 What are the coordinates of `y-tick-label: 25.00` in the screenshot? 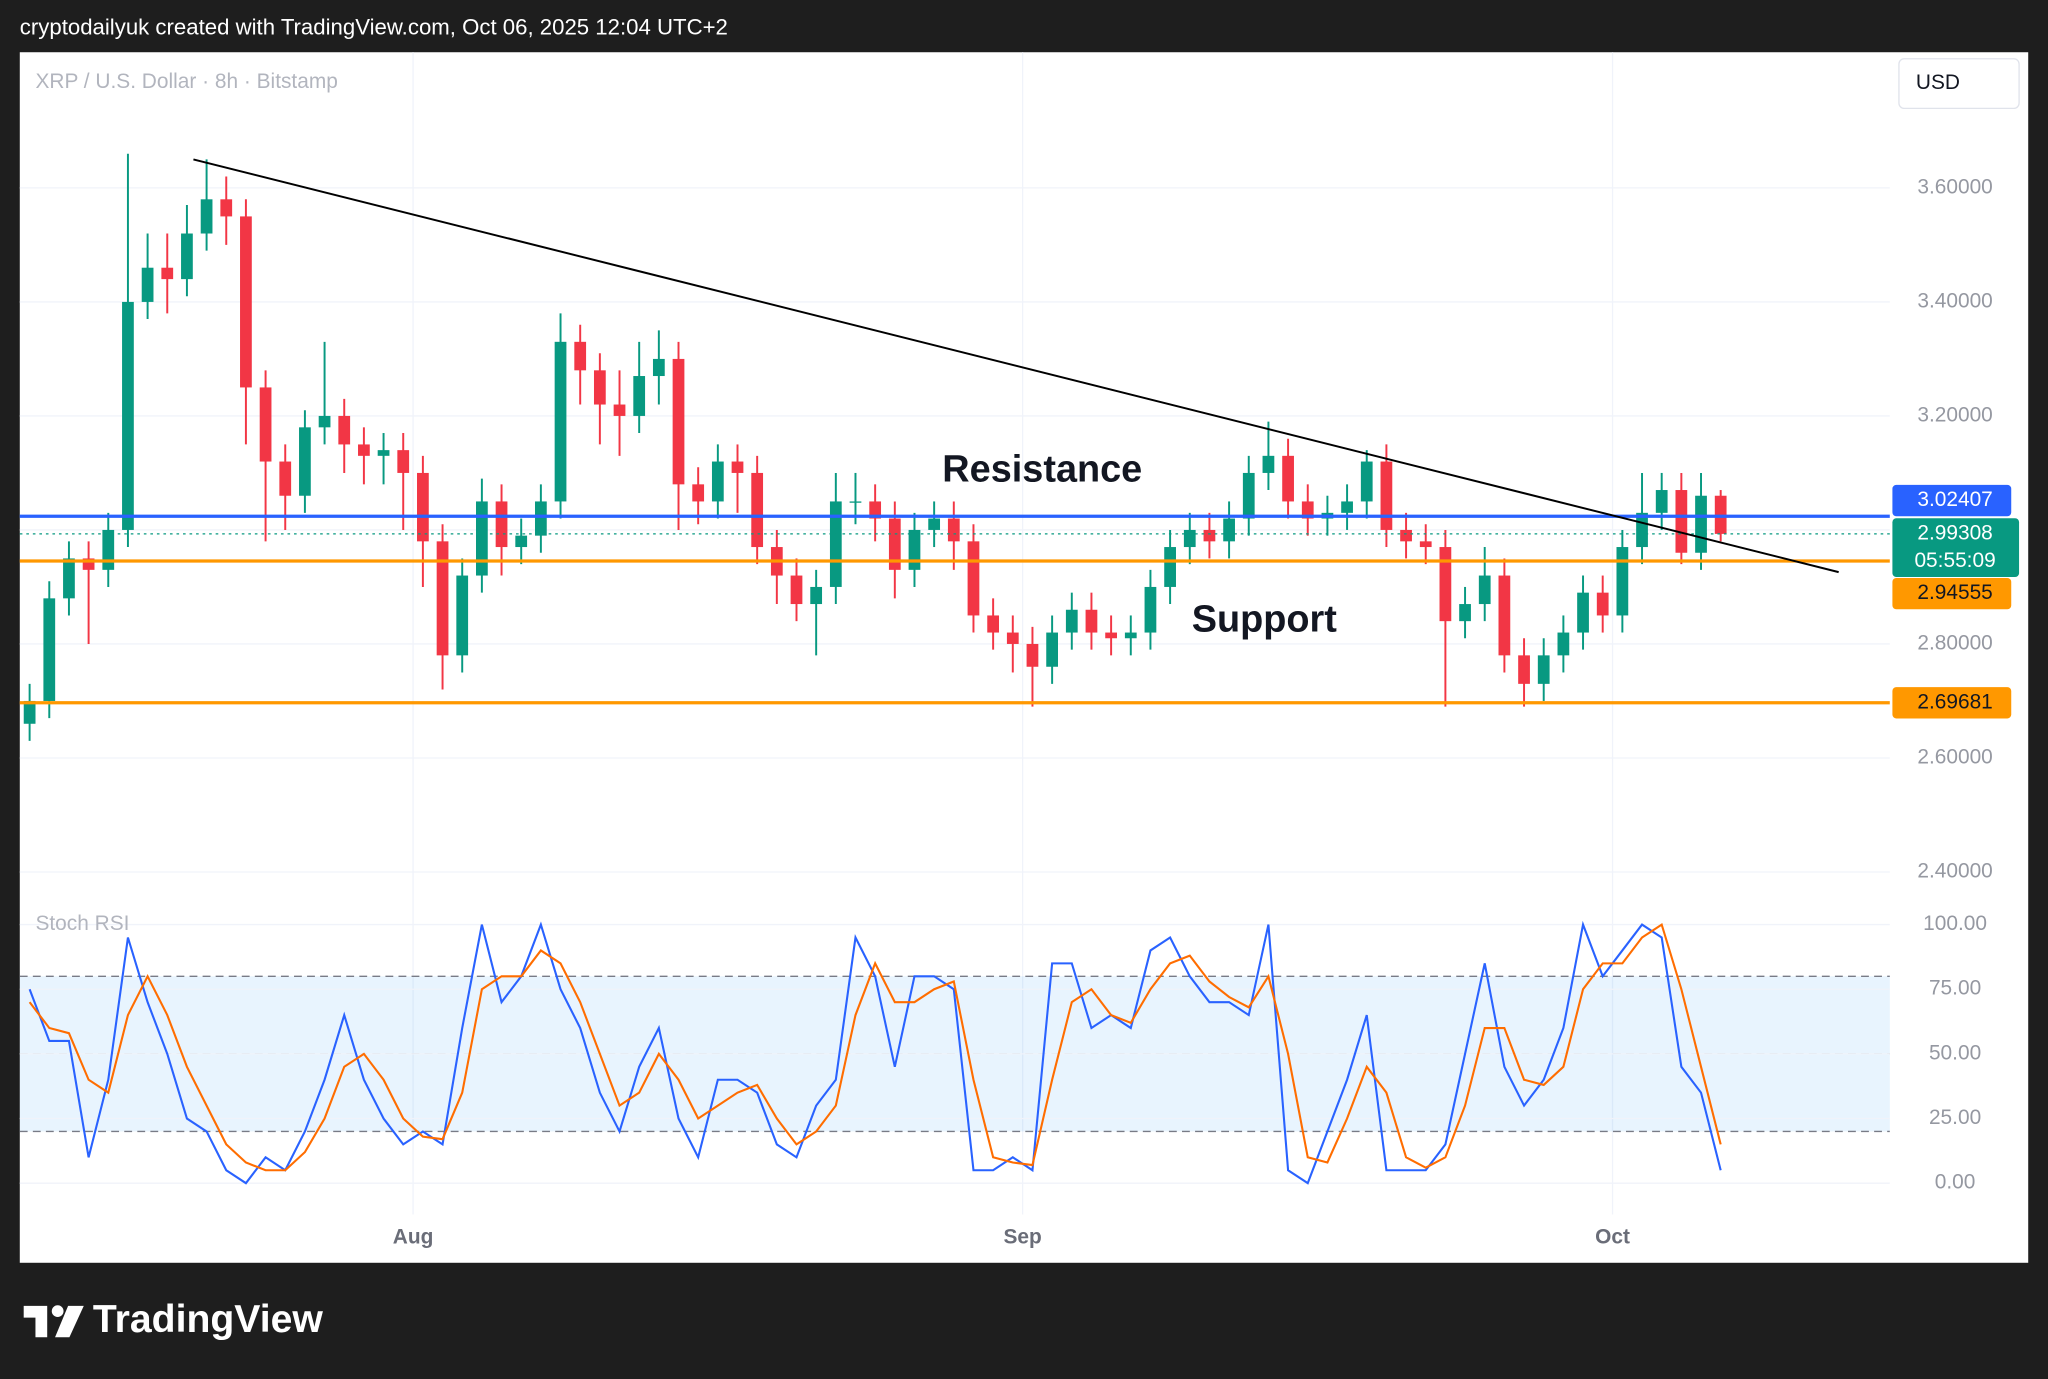 It's located at (1955, 1117).